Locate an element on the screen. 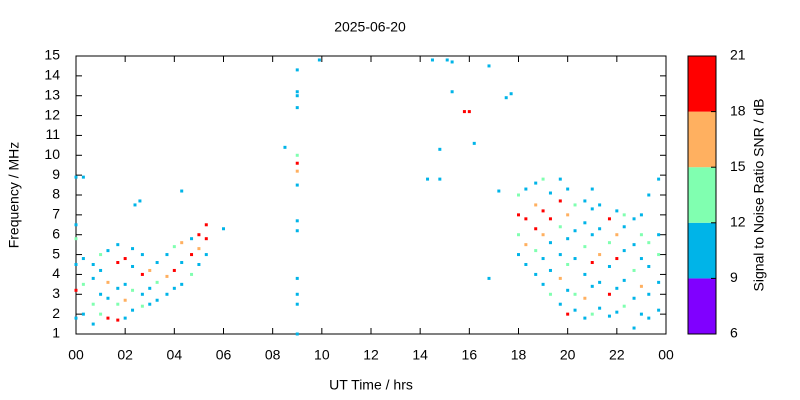  colorbar-frame is located at coordinates (702, 195).